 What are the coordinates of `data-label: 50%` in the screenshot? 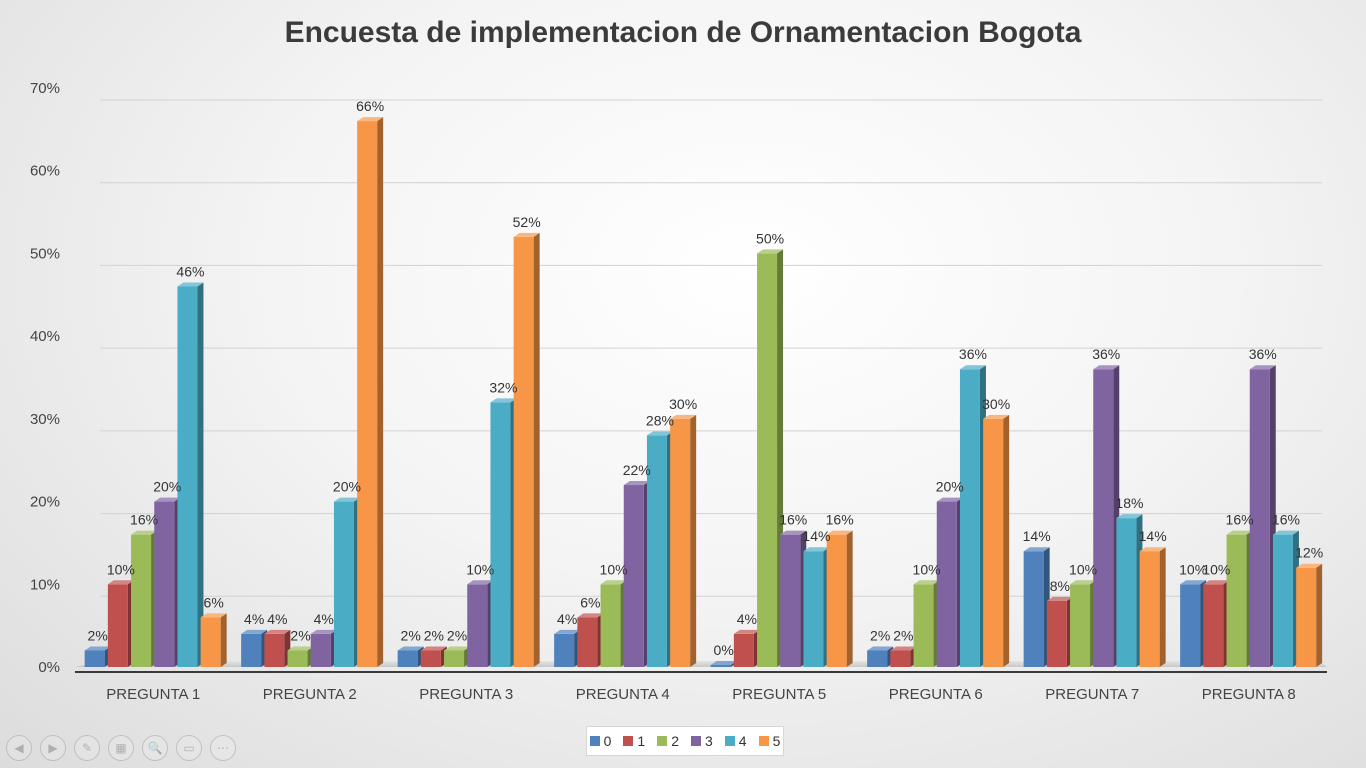 It's located at (770, 238).